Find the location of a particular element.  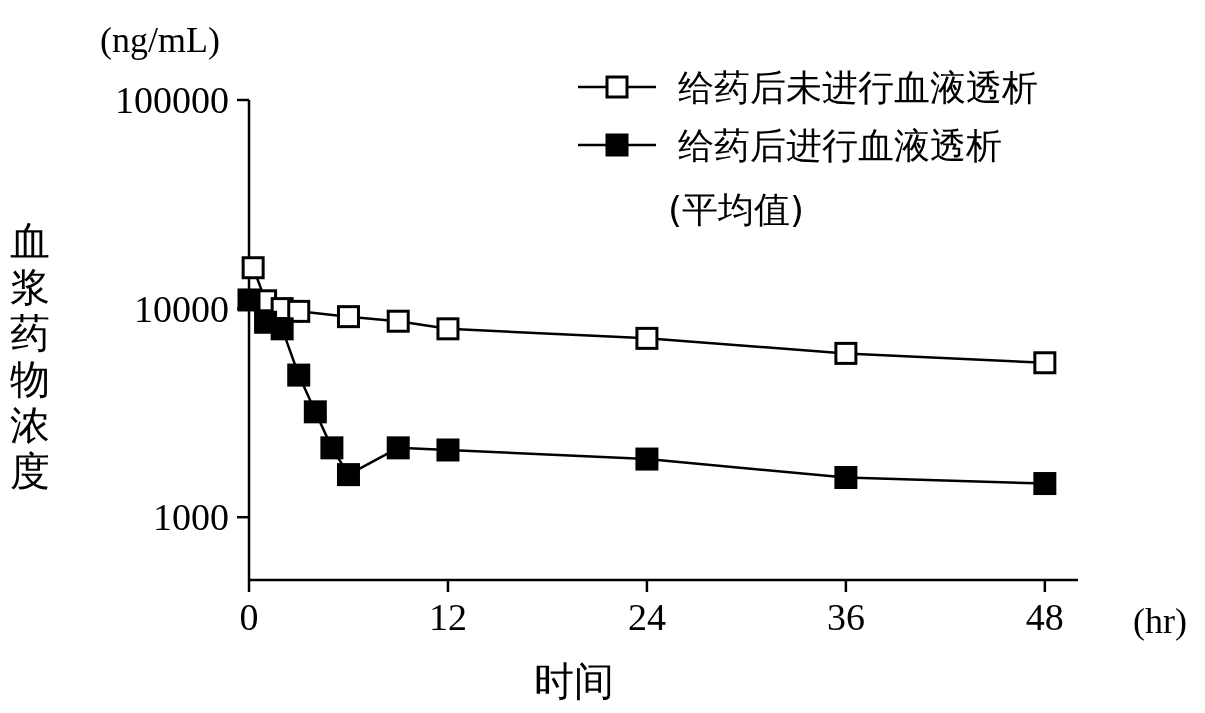

x-axis-title: 时间 is located at coordinates (573, 681).